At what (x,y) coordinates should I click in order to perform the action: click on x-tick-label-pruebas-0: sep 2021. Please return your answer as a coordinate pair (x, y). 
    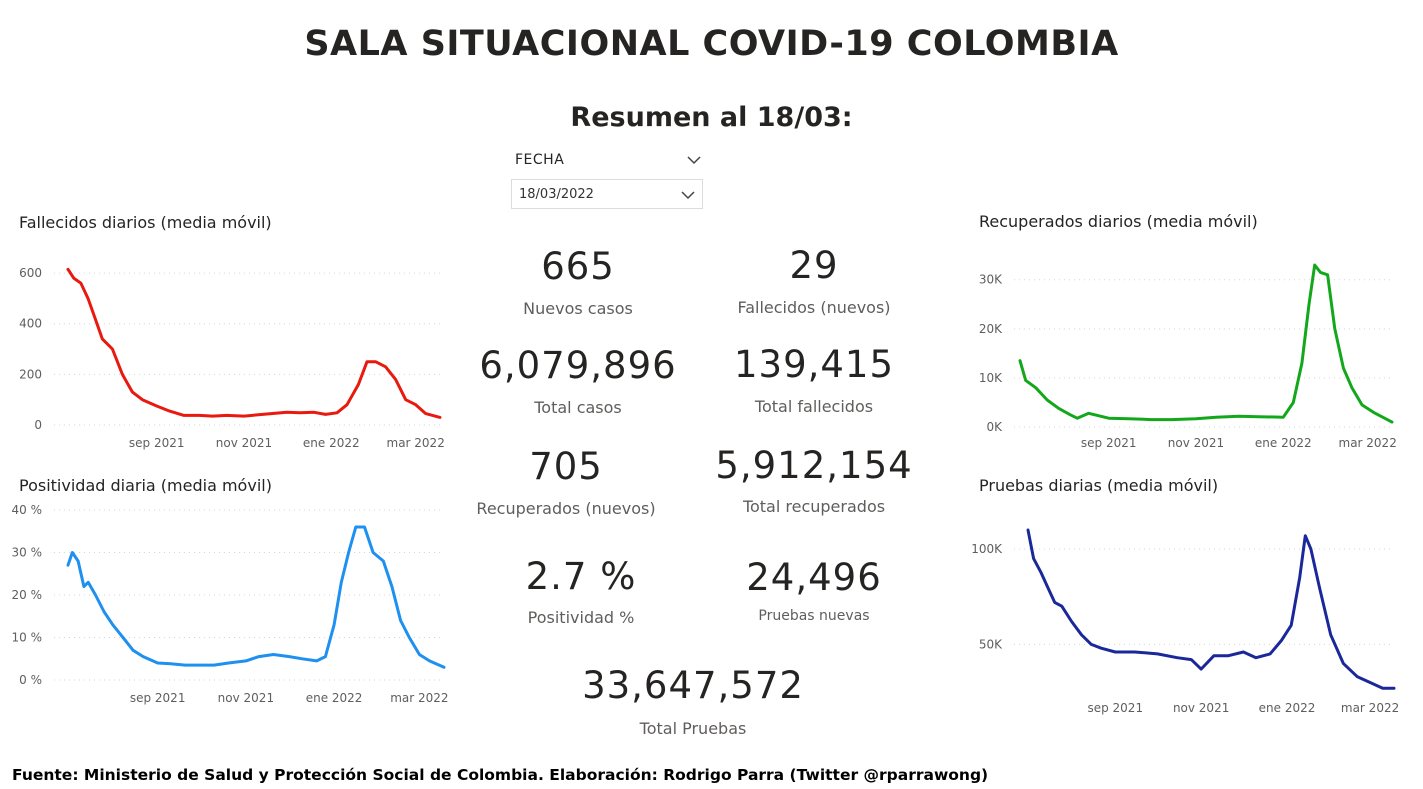
    Looking at the image, I should click on (1115, 708).